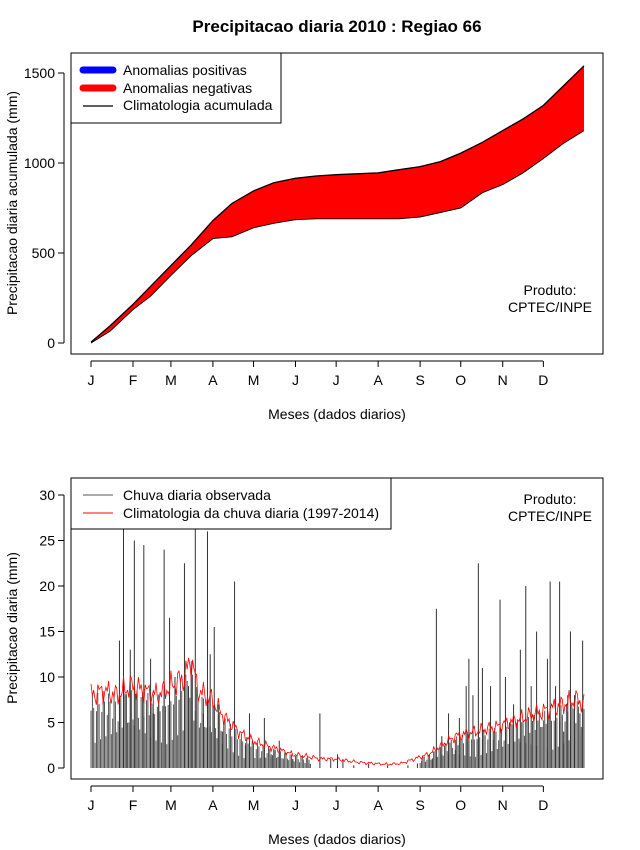 The height and width of the screenshot is (850, 640). What do you see at coordinates (39, 163) in the screenshot?
I see `y-tick-label: 1000` at bounding box center [39, 163].